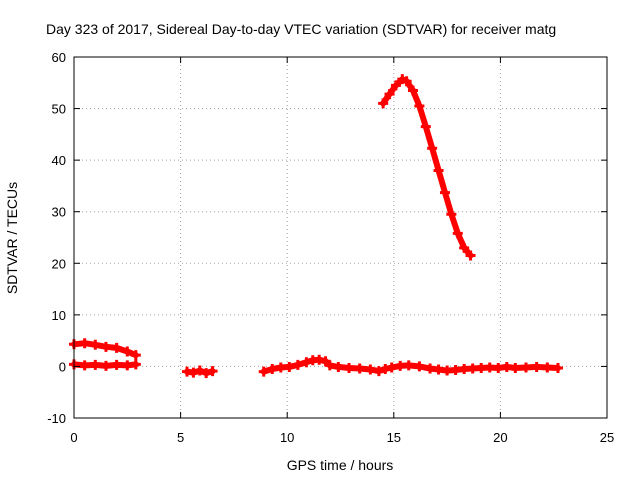 The image size is (640, 480). I want to click on x-tick-label: 5, so click(180, 437).